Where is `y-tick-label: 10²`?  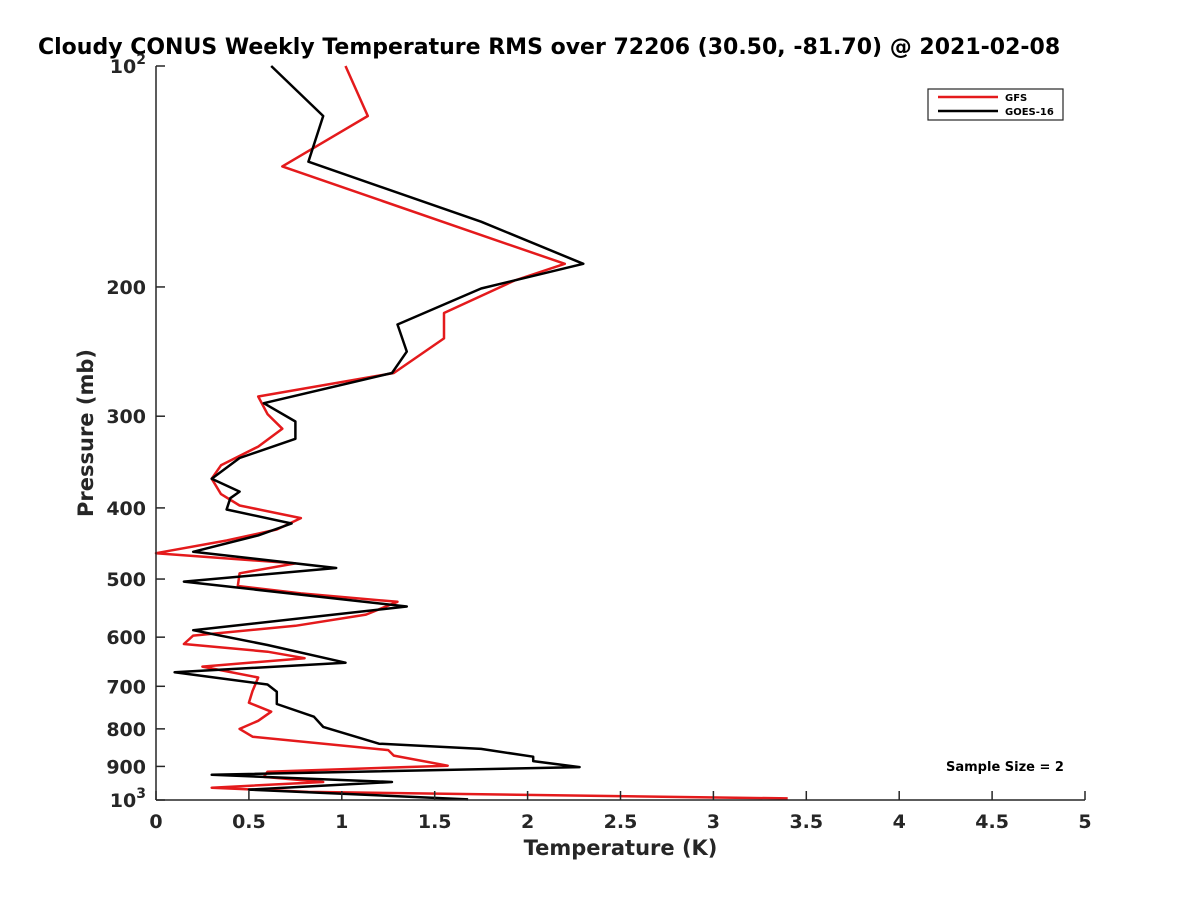
y-tick-label: 10² is located at coordinates (128, 65).